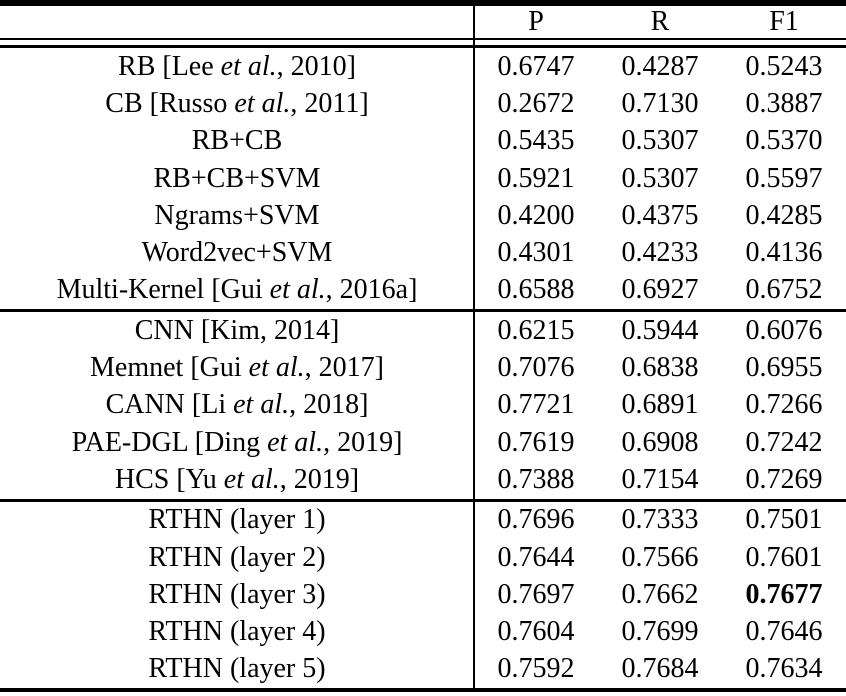  I want to click on method-label: Word2vec+SVM, so click(237, 253).